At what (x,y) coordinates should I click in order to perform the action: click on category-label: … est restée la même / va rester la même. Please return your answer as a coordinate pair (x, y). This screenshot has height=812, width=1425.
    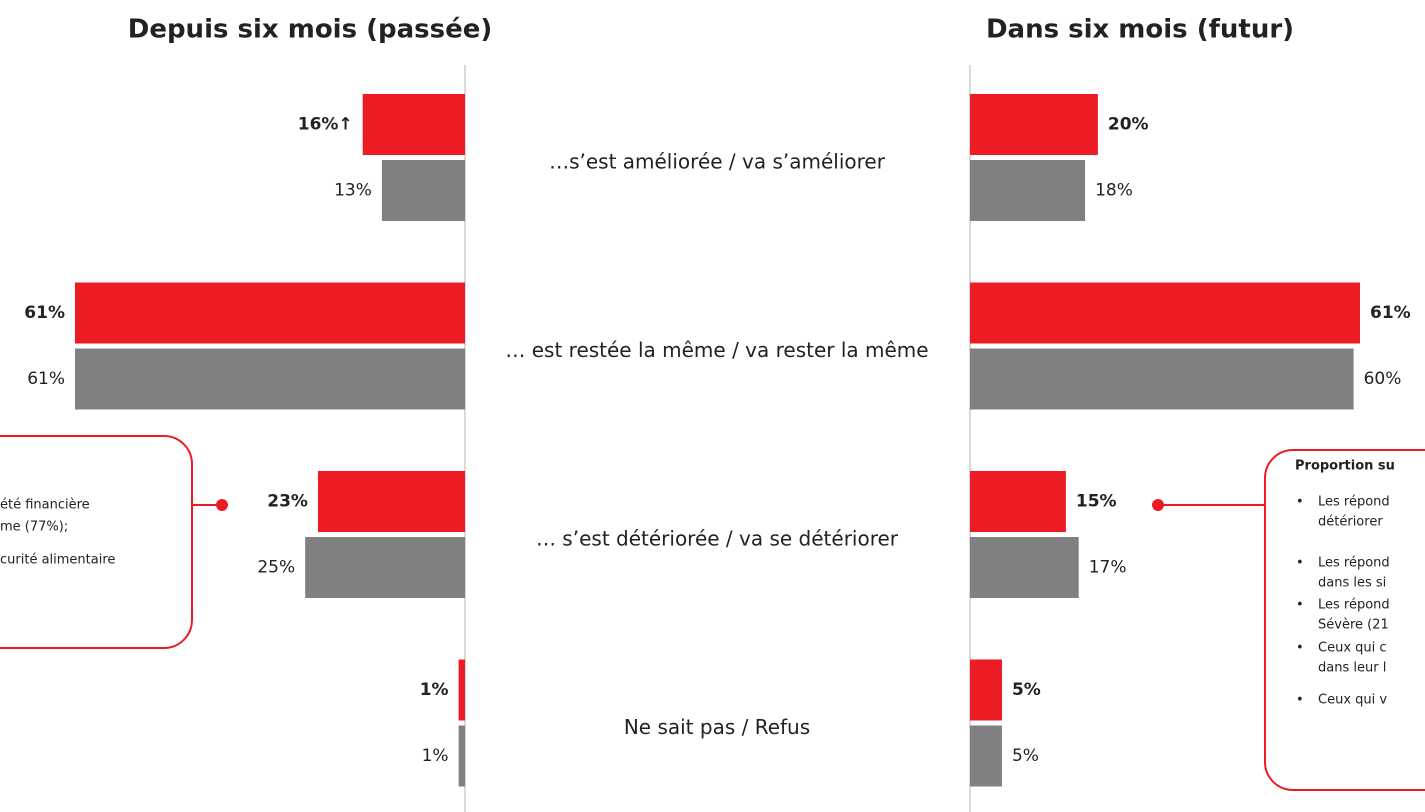
    Looking at the image, I should click on (716, 350).